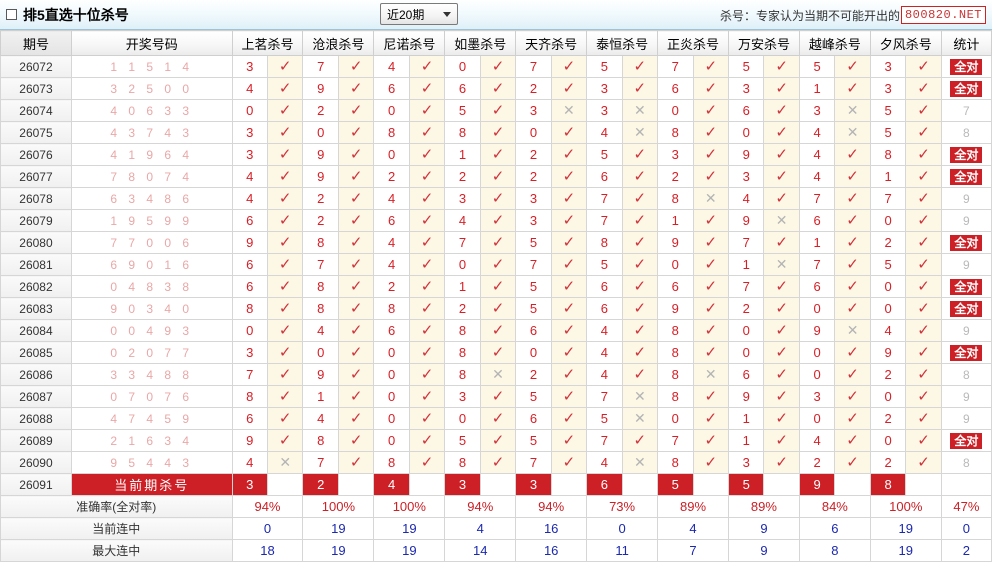  I want to click on header-checkbox, so click(11, 14).